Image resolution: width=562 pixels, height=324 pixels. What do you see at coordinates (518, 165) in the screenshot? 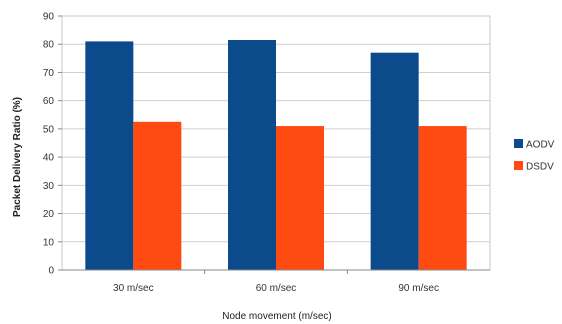
I see `legend-swatch-dsdv` at bounding box center [518, 165].